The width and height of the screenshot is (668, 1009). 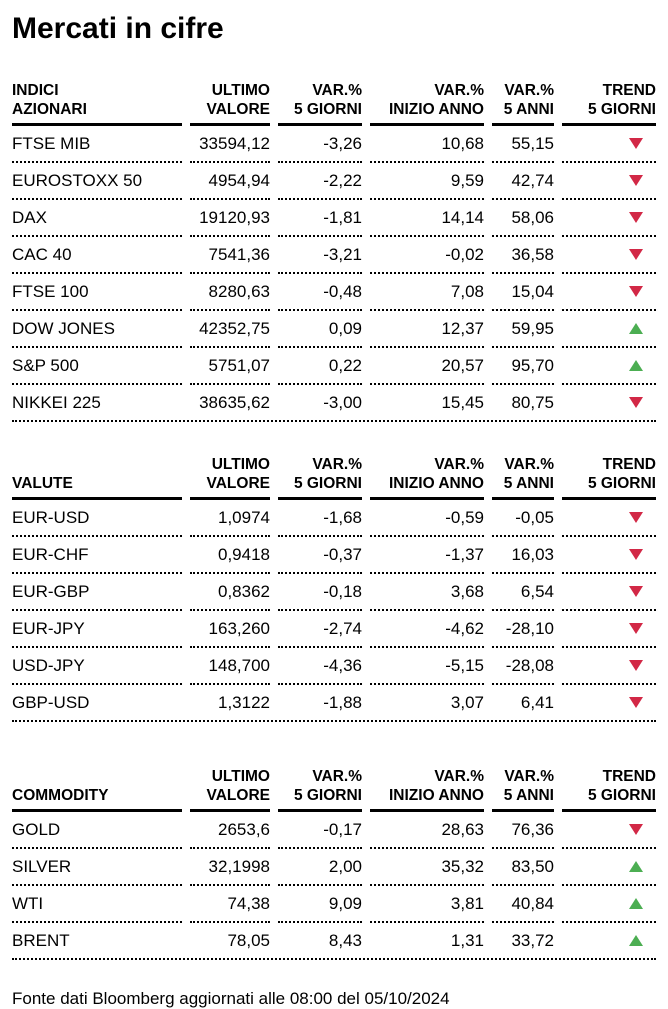 What do you see at coordinates (51, 702) in the screenshot?
I see `row-label: GBP-USD` at bounding box center [51, 702].